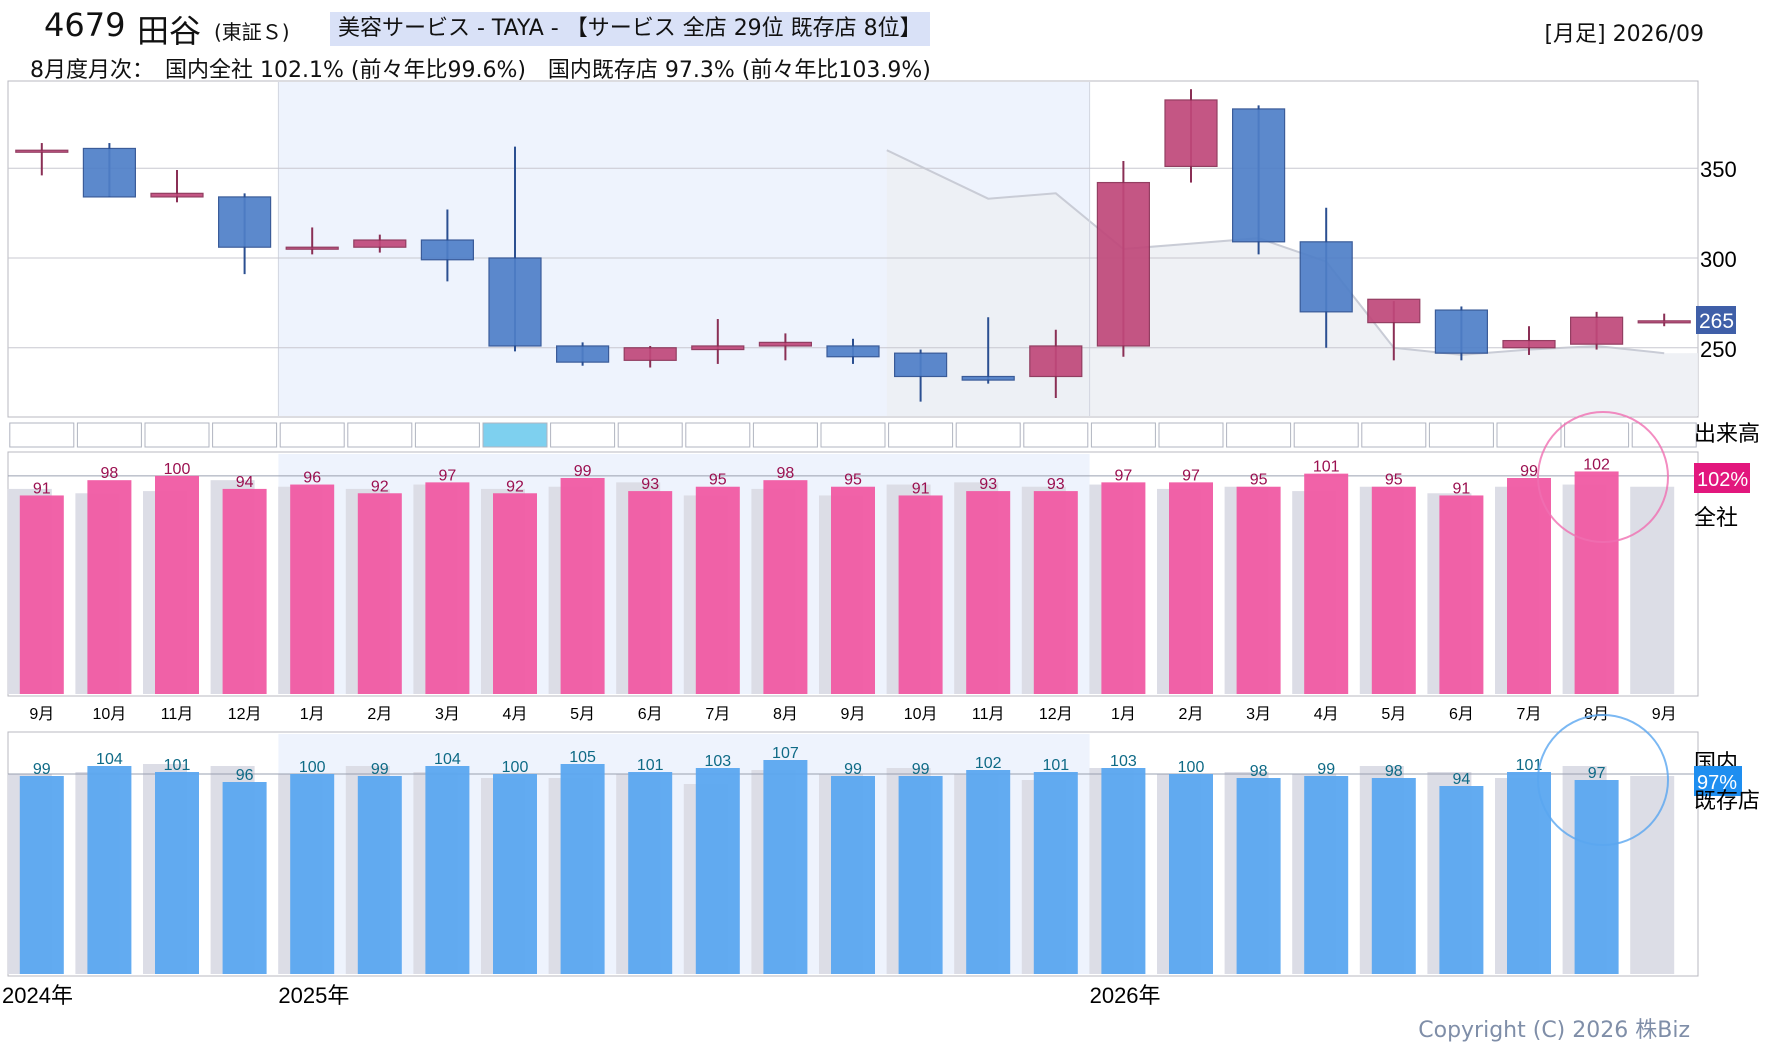  What do you see at coordinates (447, 714) in the screenshot?
I see `month-label: 3月` at bounding box center [447, 714].